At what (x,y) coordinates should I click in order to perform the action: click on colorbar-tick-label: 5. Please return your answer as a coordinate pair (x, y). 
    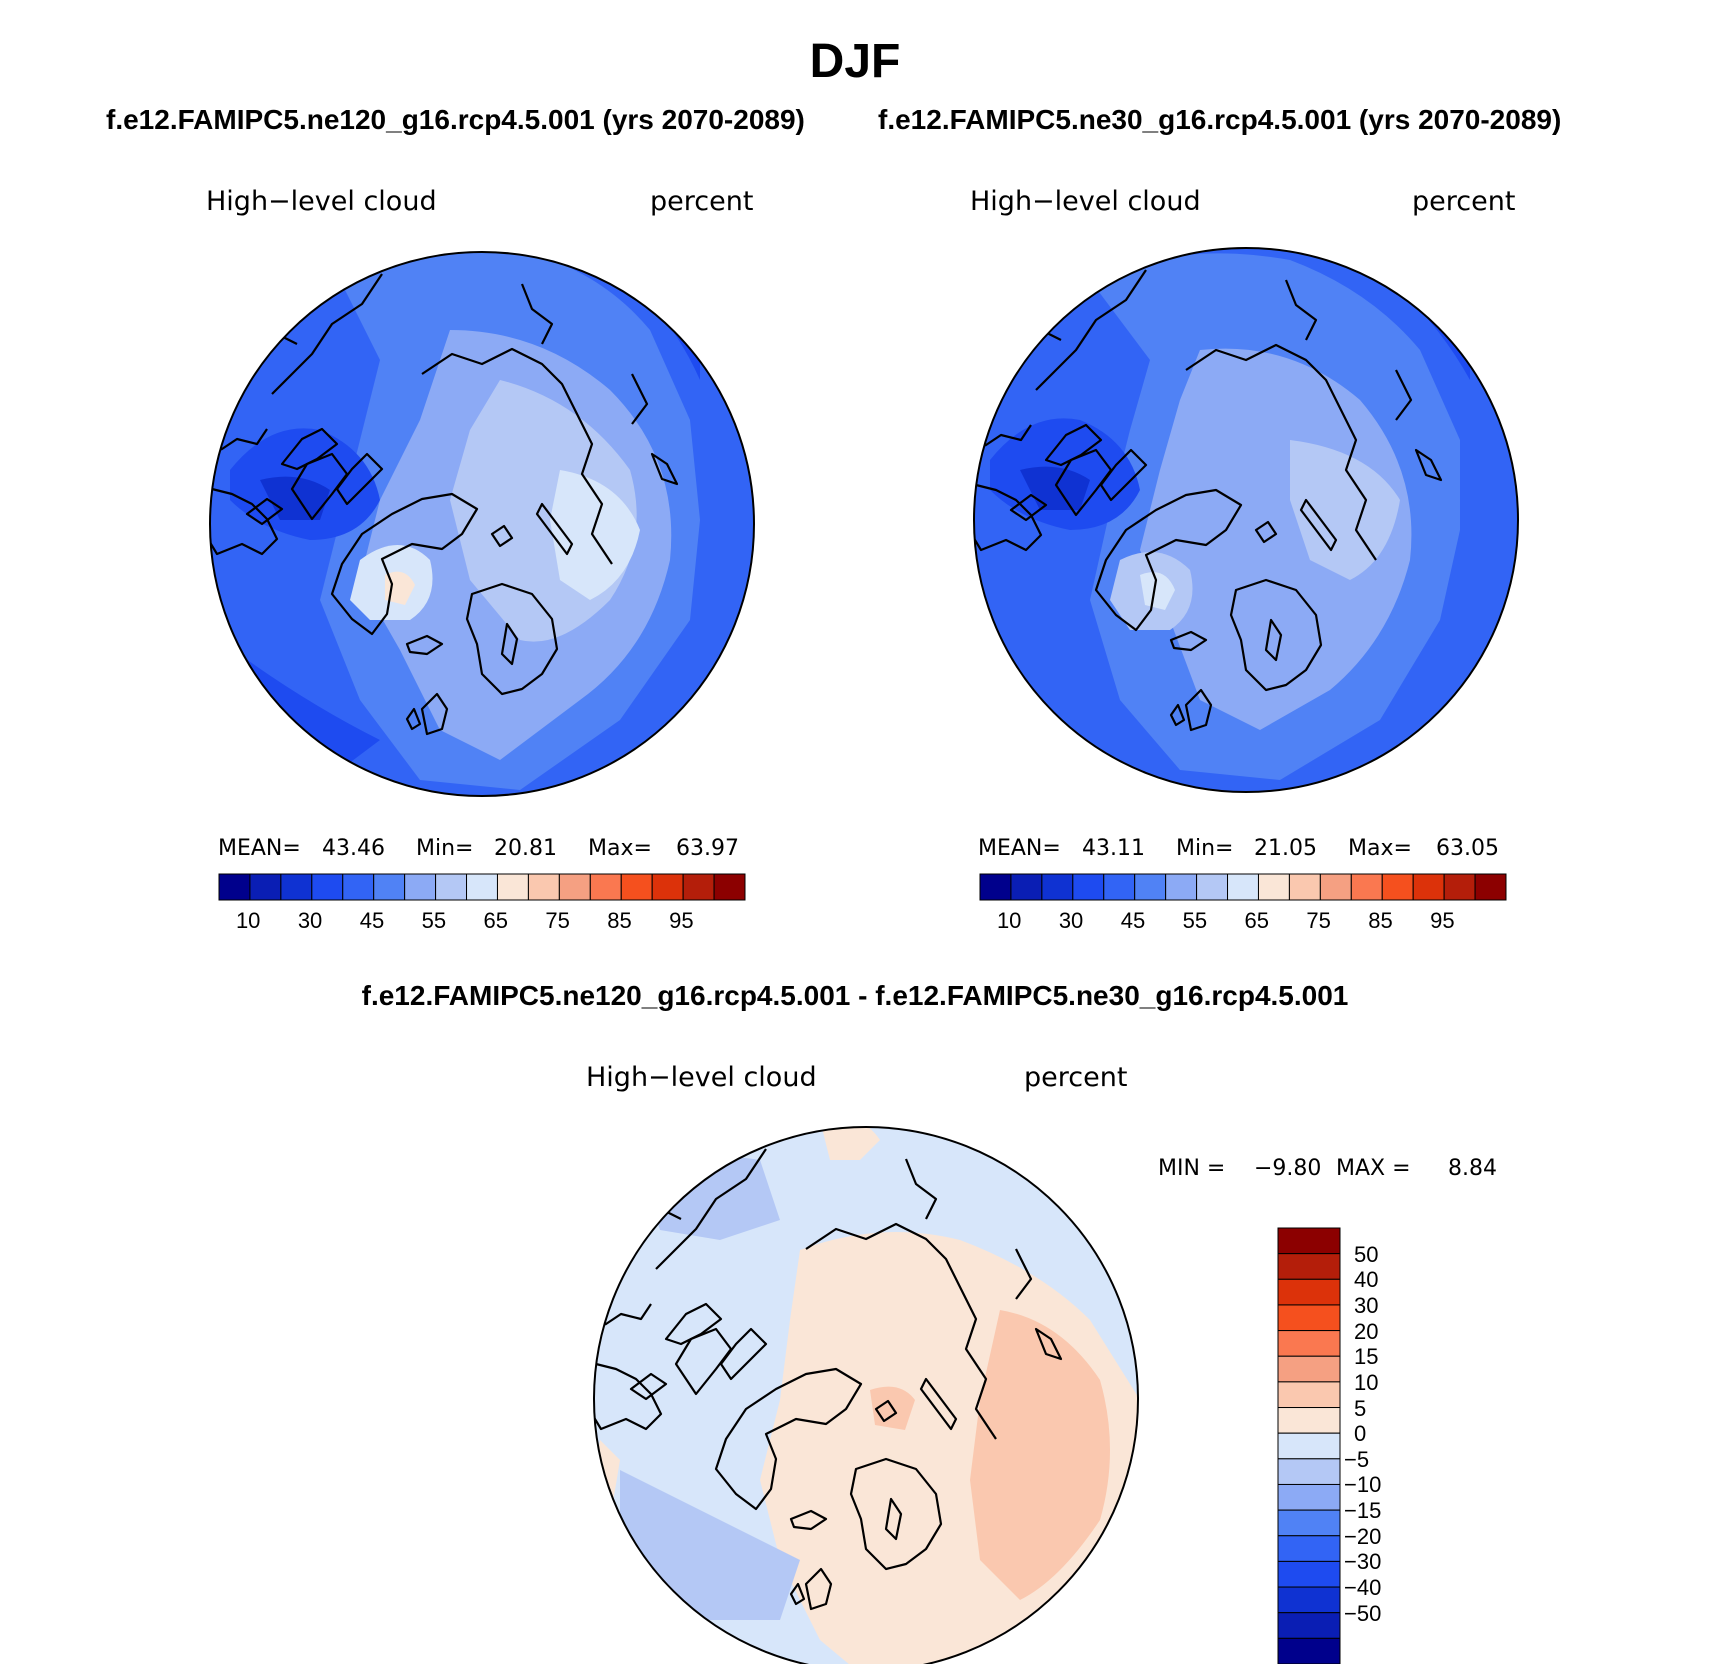
    Looking at the image, I should click on (1360, 1408).